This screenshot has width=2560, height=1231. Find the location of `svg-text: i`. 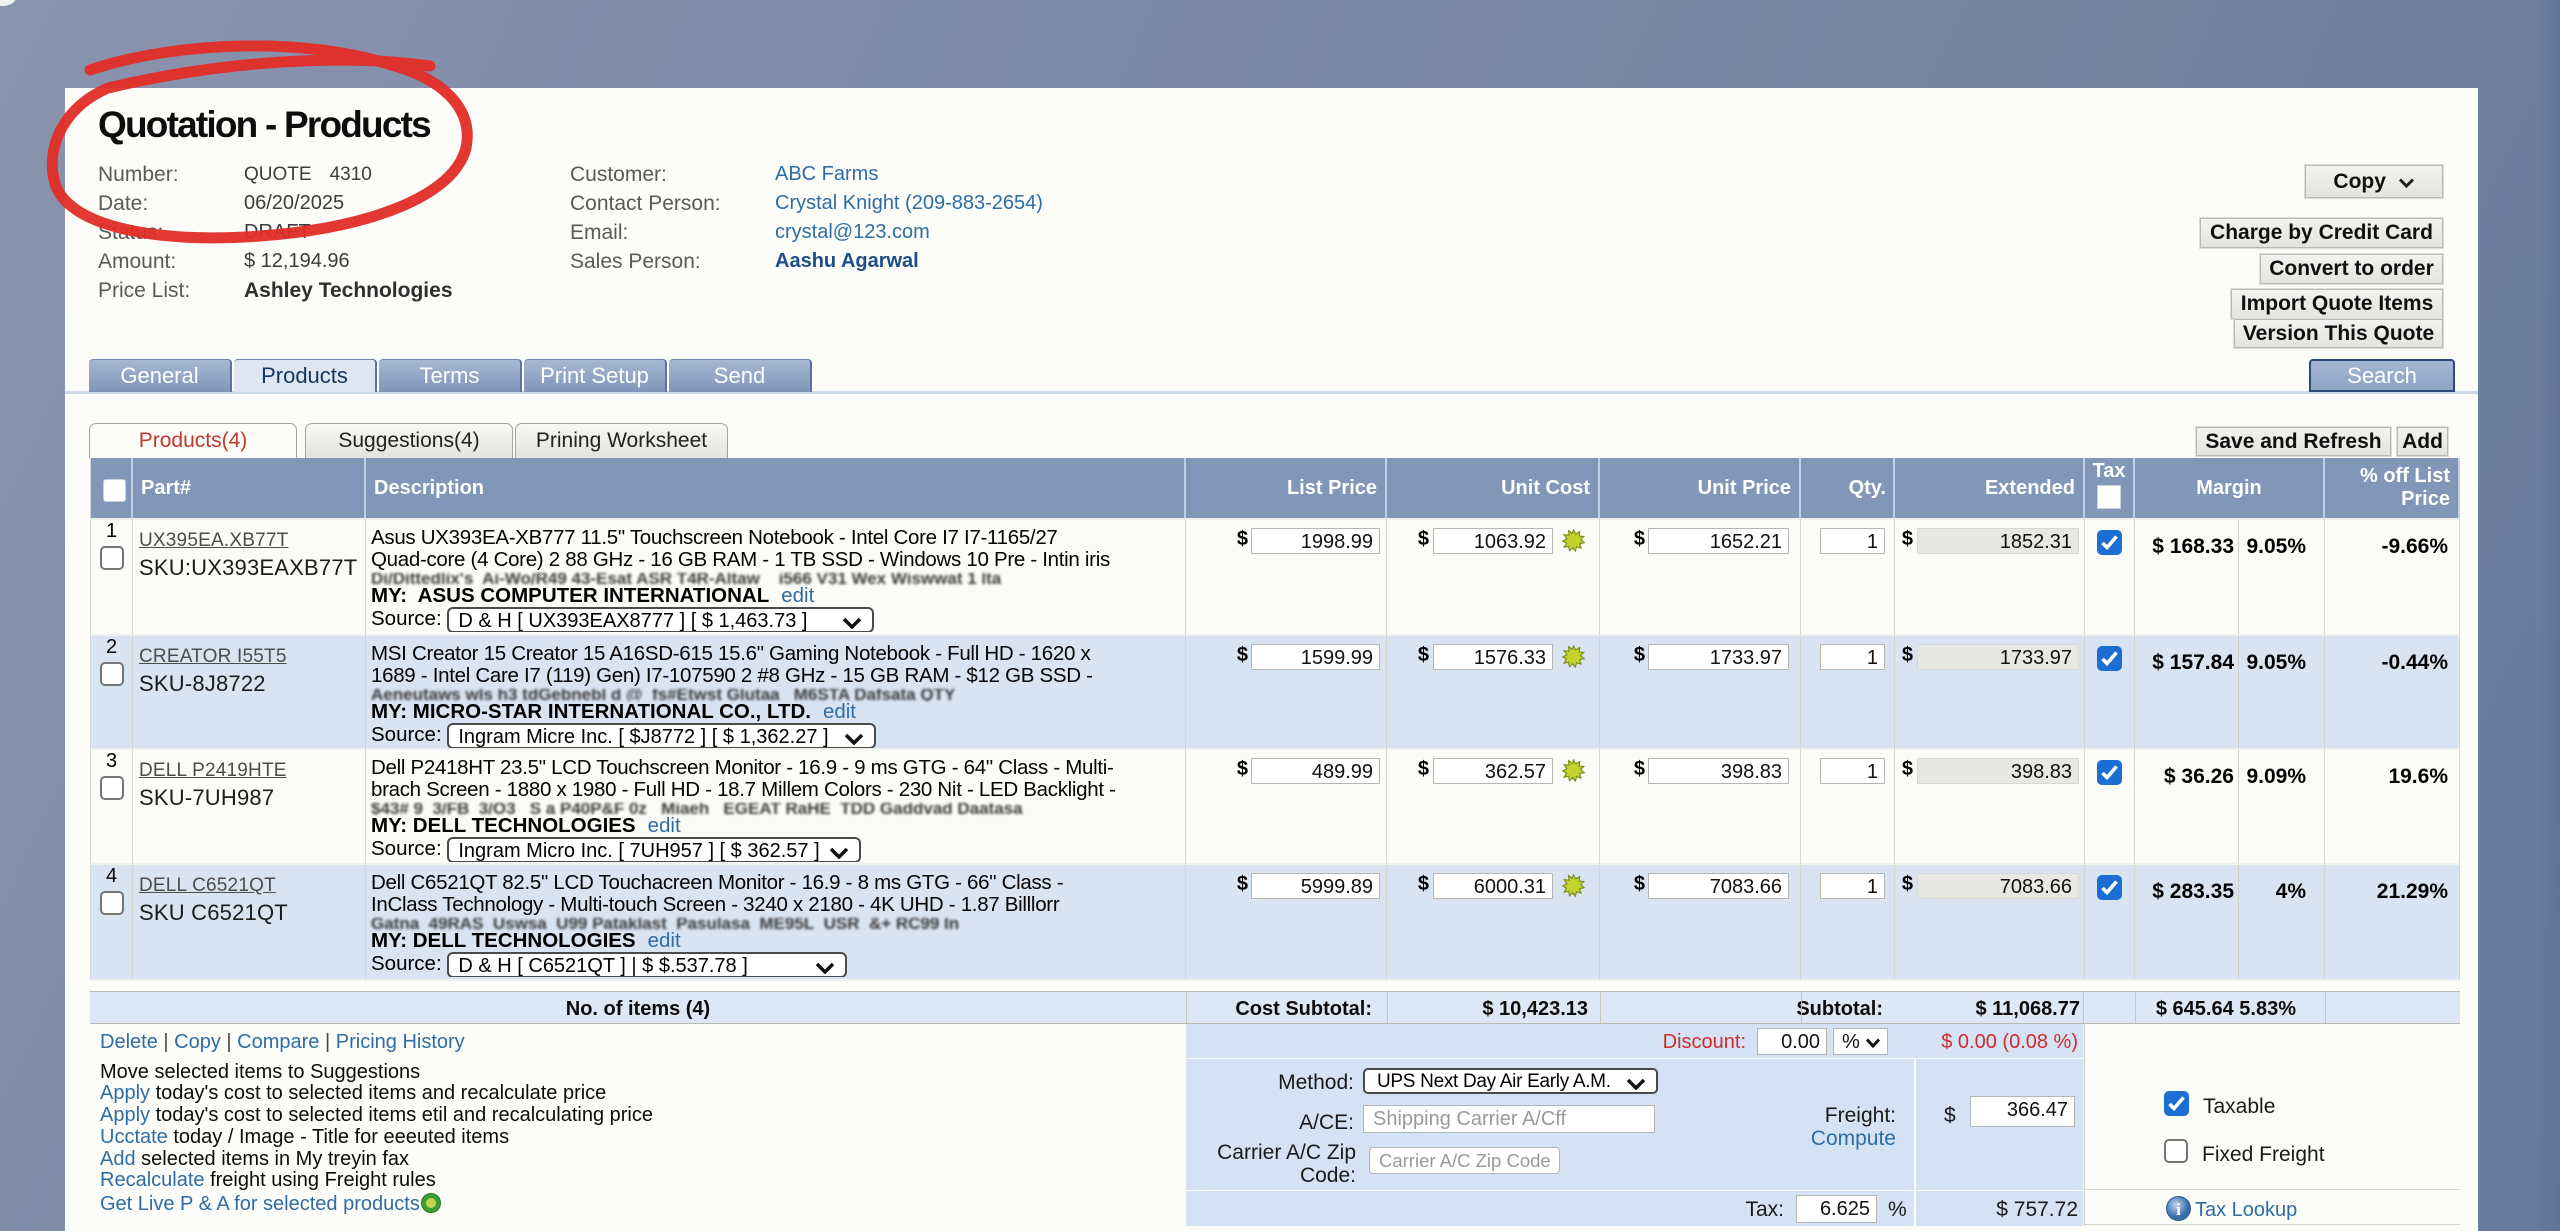

svg-text: i is located at coordinates (2178, 1209).